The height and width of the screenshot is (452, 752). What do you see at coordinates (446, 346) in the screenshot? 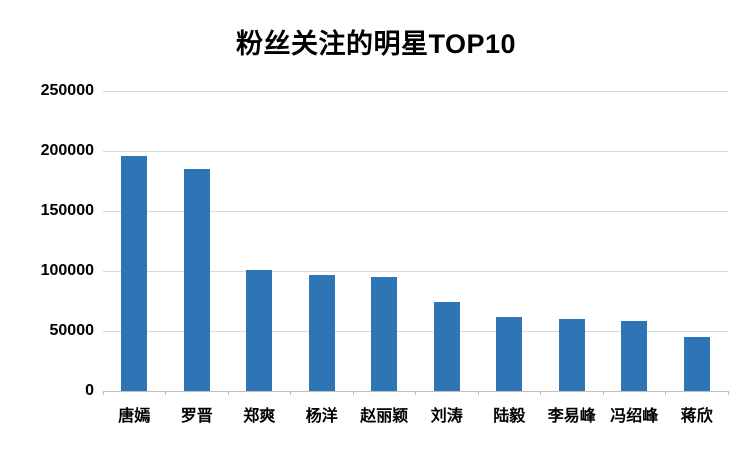
I see `bar-刘涛` at bounding box center [446, 346].